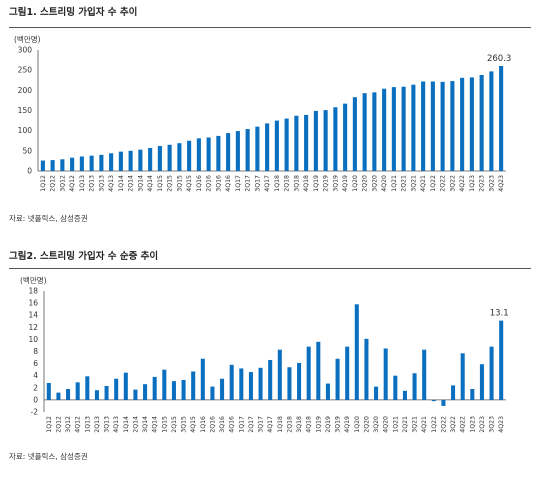 The image size is (539, 481). I want to click on x-tick-label: 3Q22, so click(453, 424).